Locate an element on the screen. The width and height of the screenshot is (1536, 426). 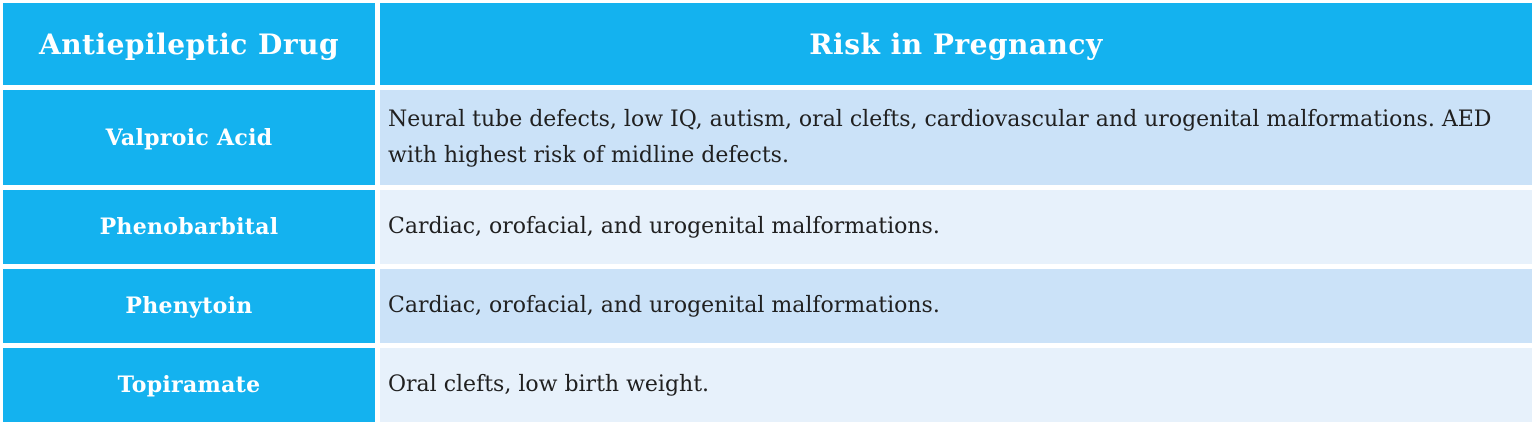
column-header-risk: Risk in Pregnancy is located at coordinates (956, 44).